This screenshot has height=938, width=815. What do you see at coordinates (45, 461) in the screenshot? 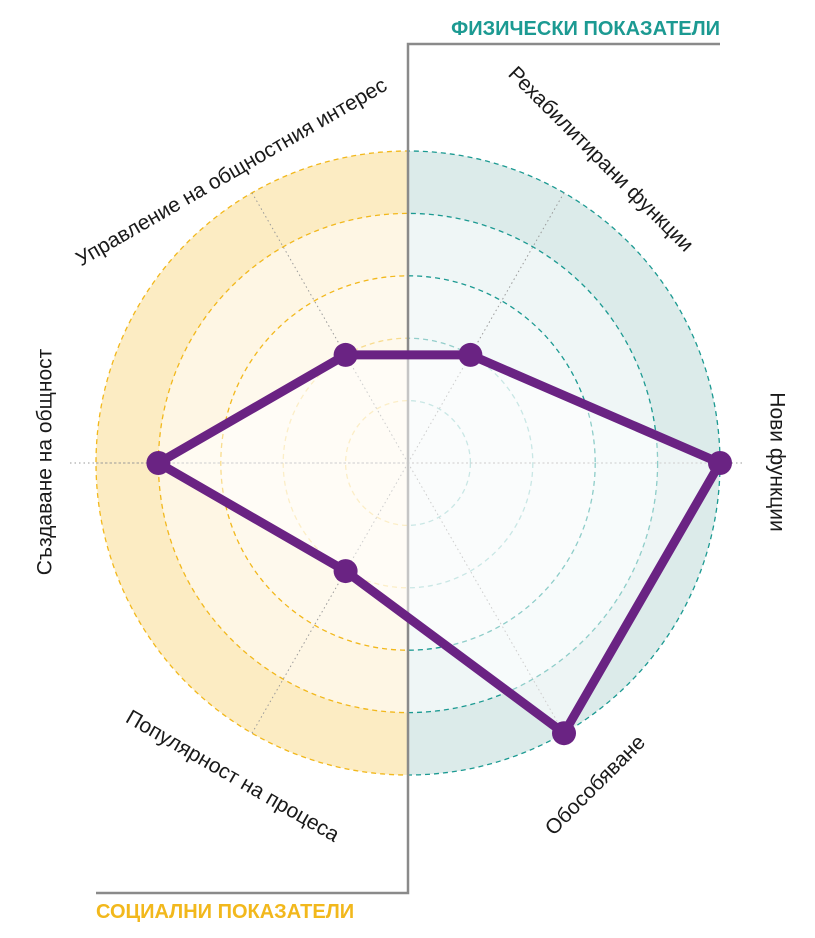
I see `axis-label-5: Създаване на общност` at bounding box center [45, 461].